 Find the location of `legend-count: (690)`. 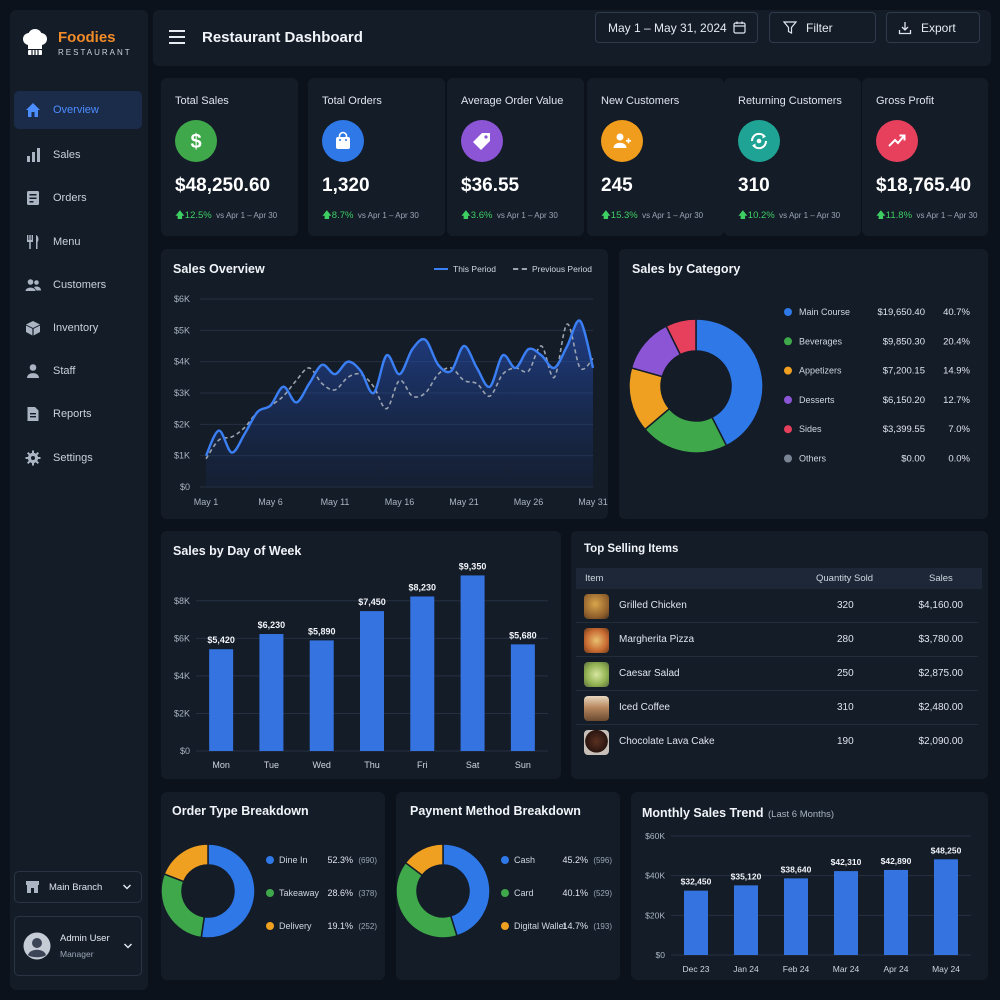

legend-count: (690) is located at coordinates (367, 860).